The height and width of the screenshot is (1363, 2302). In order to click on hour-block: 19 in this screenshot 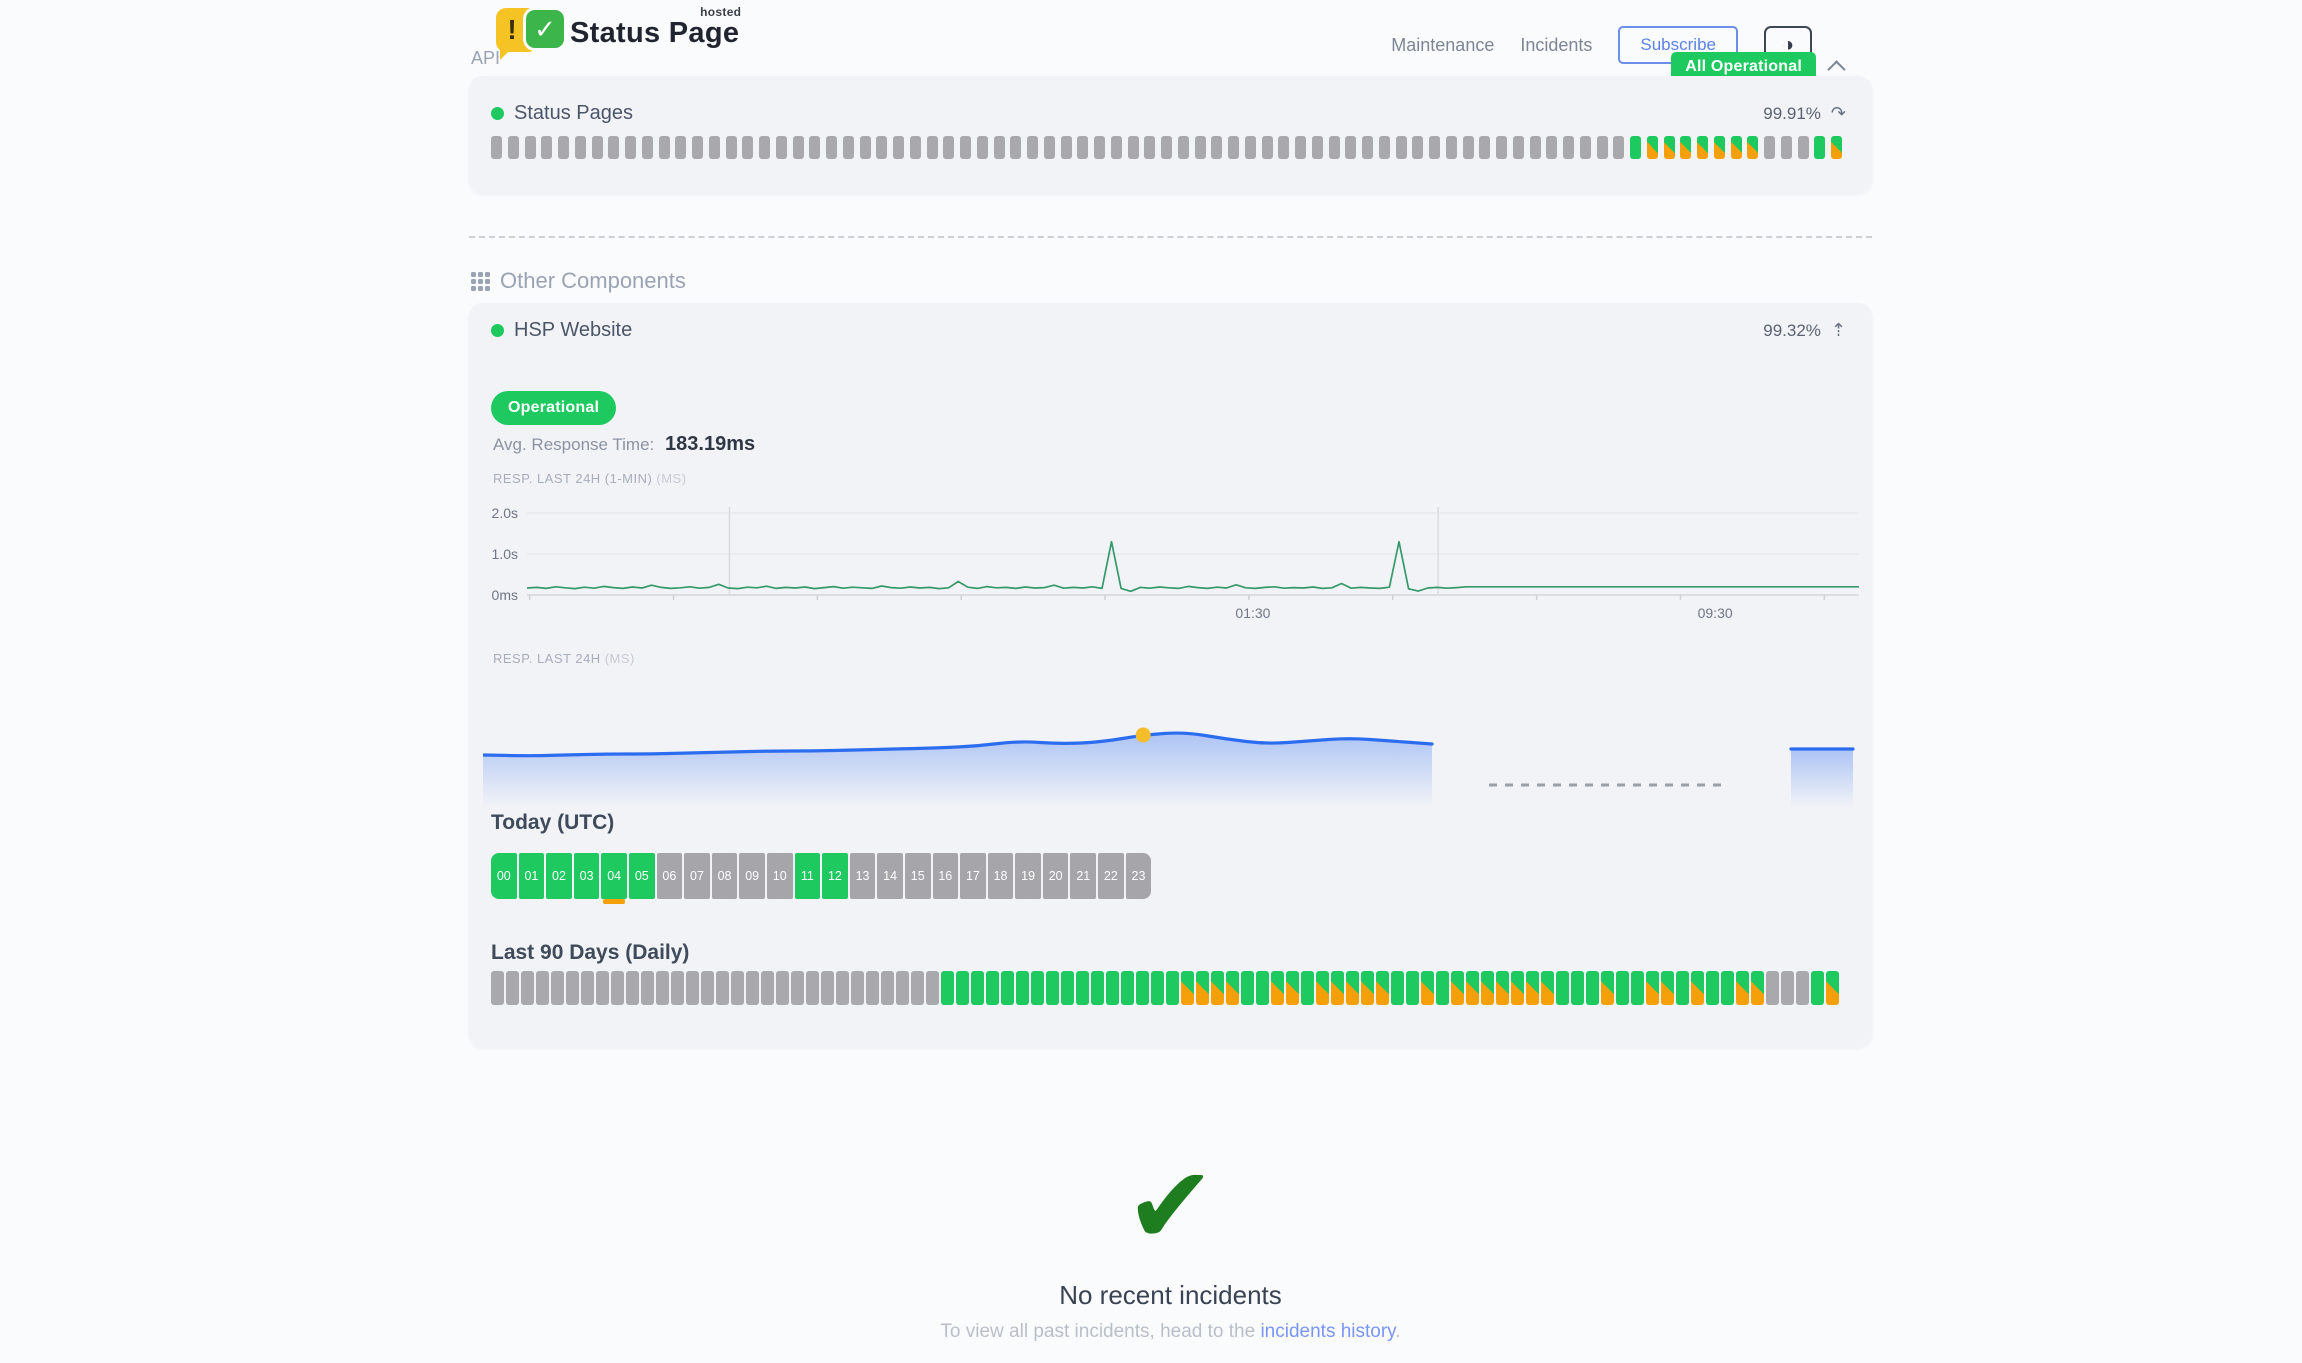, I will do `click(1028, 876)`.